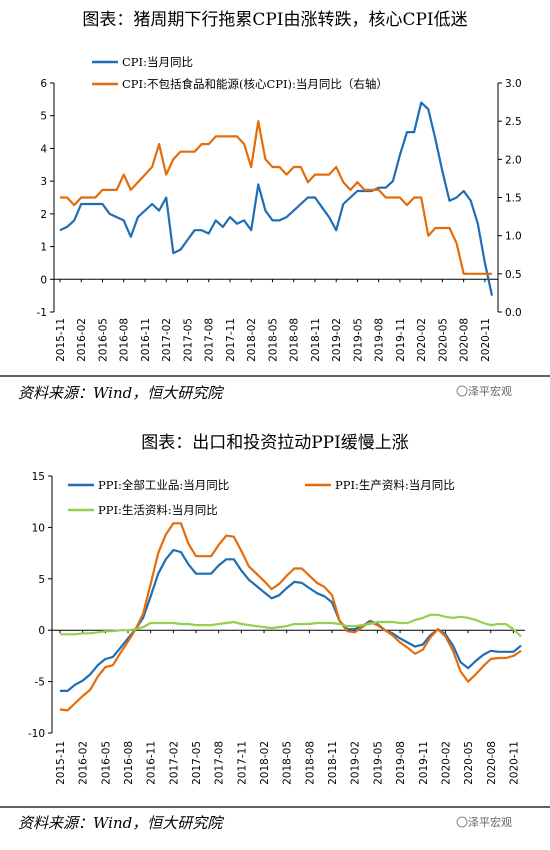 Image resolution: width=550 pixels, height=850 pixels. Describe the element at coordinates (61, 763) in the screenshot. I see `chart2-x-tick-label: 2015-11` at that location.